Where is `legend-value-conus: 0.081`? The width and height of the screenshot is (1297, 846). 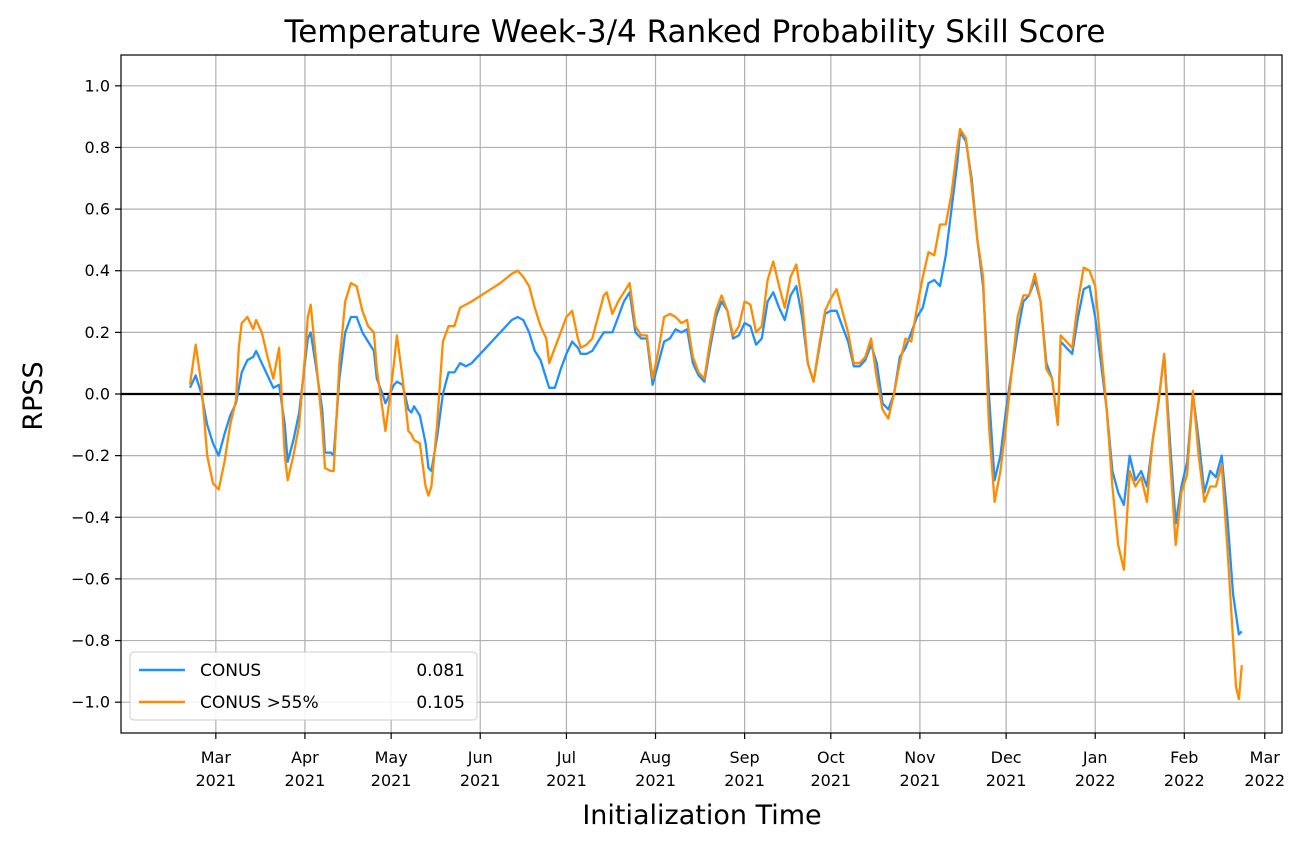
legend-value-conus: 0.081 is located at coordinates (440, 671).